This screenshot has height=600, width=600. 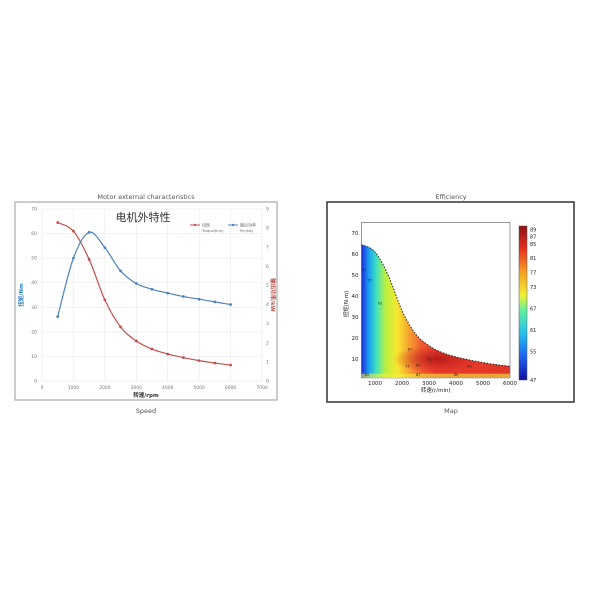 What do you see at coordinates (523, 303) in the screenshot?
I see `colorbar` at bounding box center [523, 303].